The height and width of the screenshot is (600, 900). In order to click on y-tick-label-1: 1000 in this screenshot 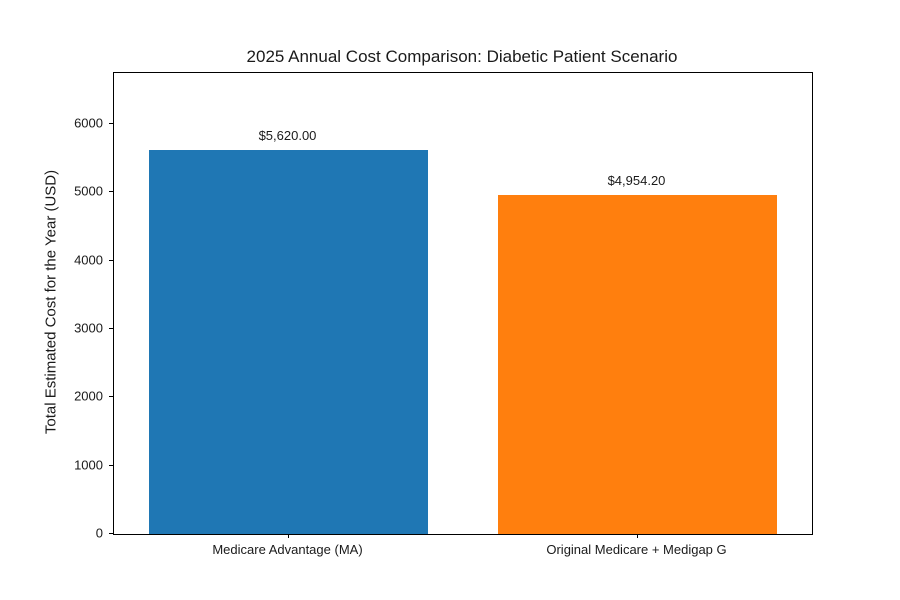, I will do `click(88, 465)`.